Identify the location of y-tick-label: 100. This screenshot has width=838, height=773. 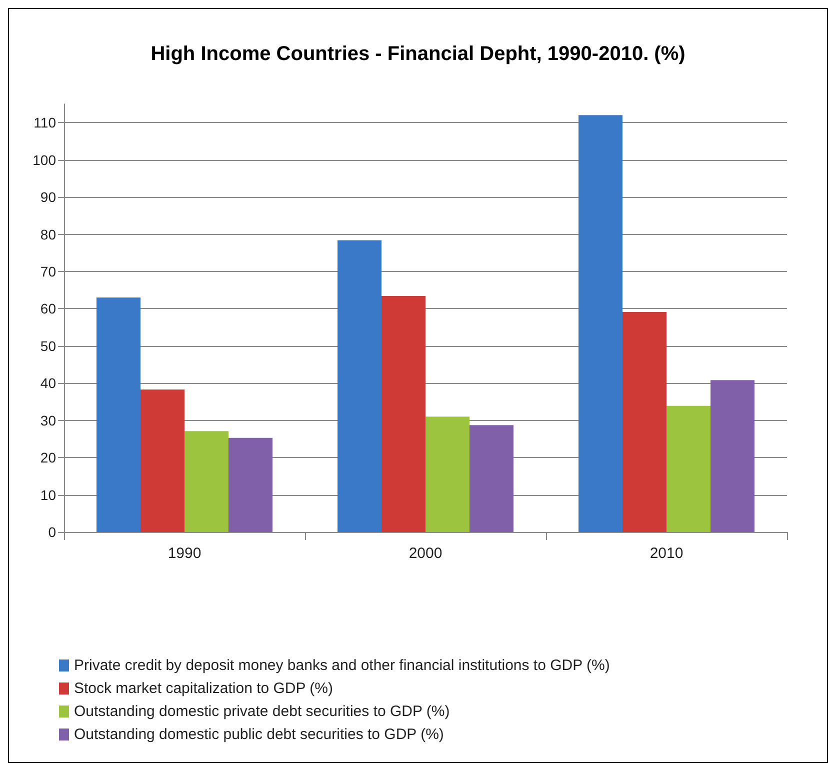
(44, 160).